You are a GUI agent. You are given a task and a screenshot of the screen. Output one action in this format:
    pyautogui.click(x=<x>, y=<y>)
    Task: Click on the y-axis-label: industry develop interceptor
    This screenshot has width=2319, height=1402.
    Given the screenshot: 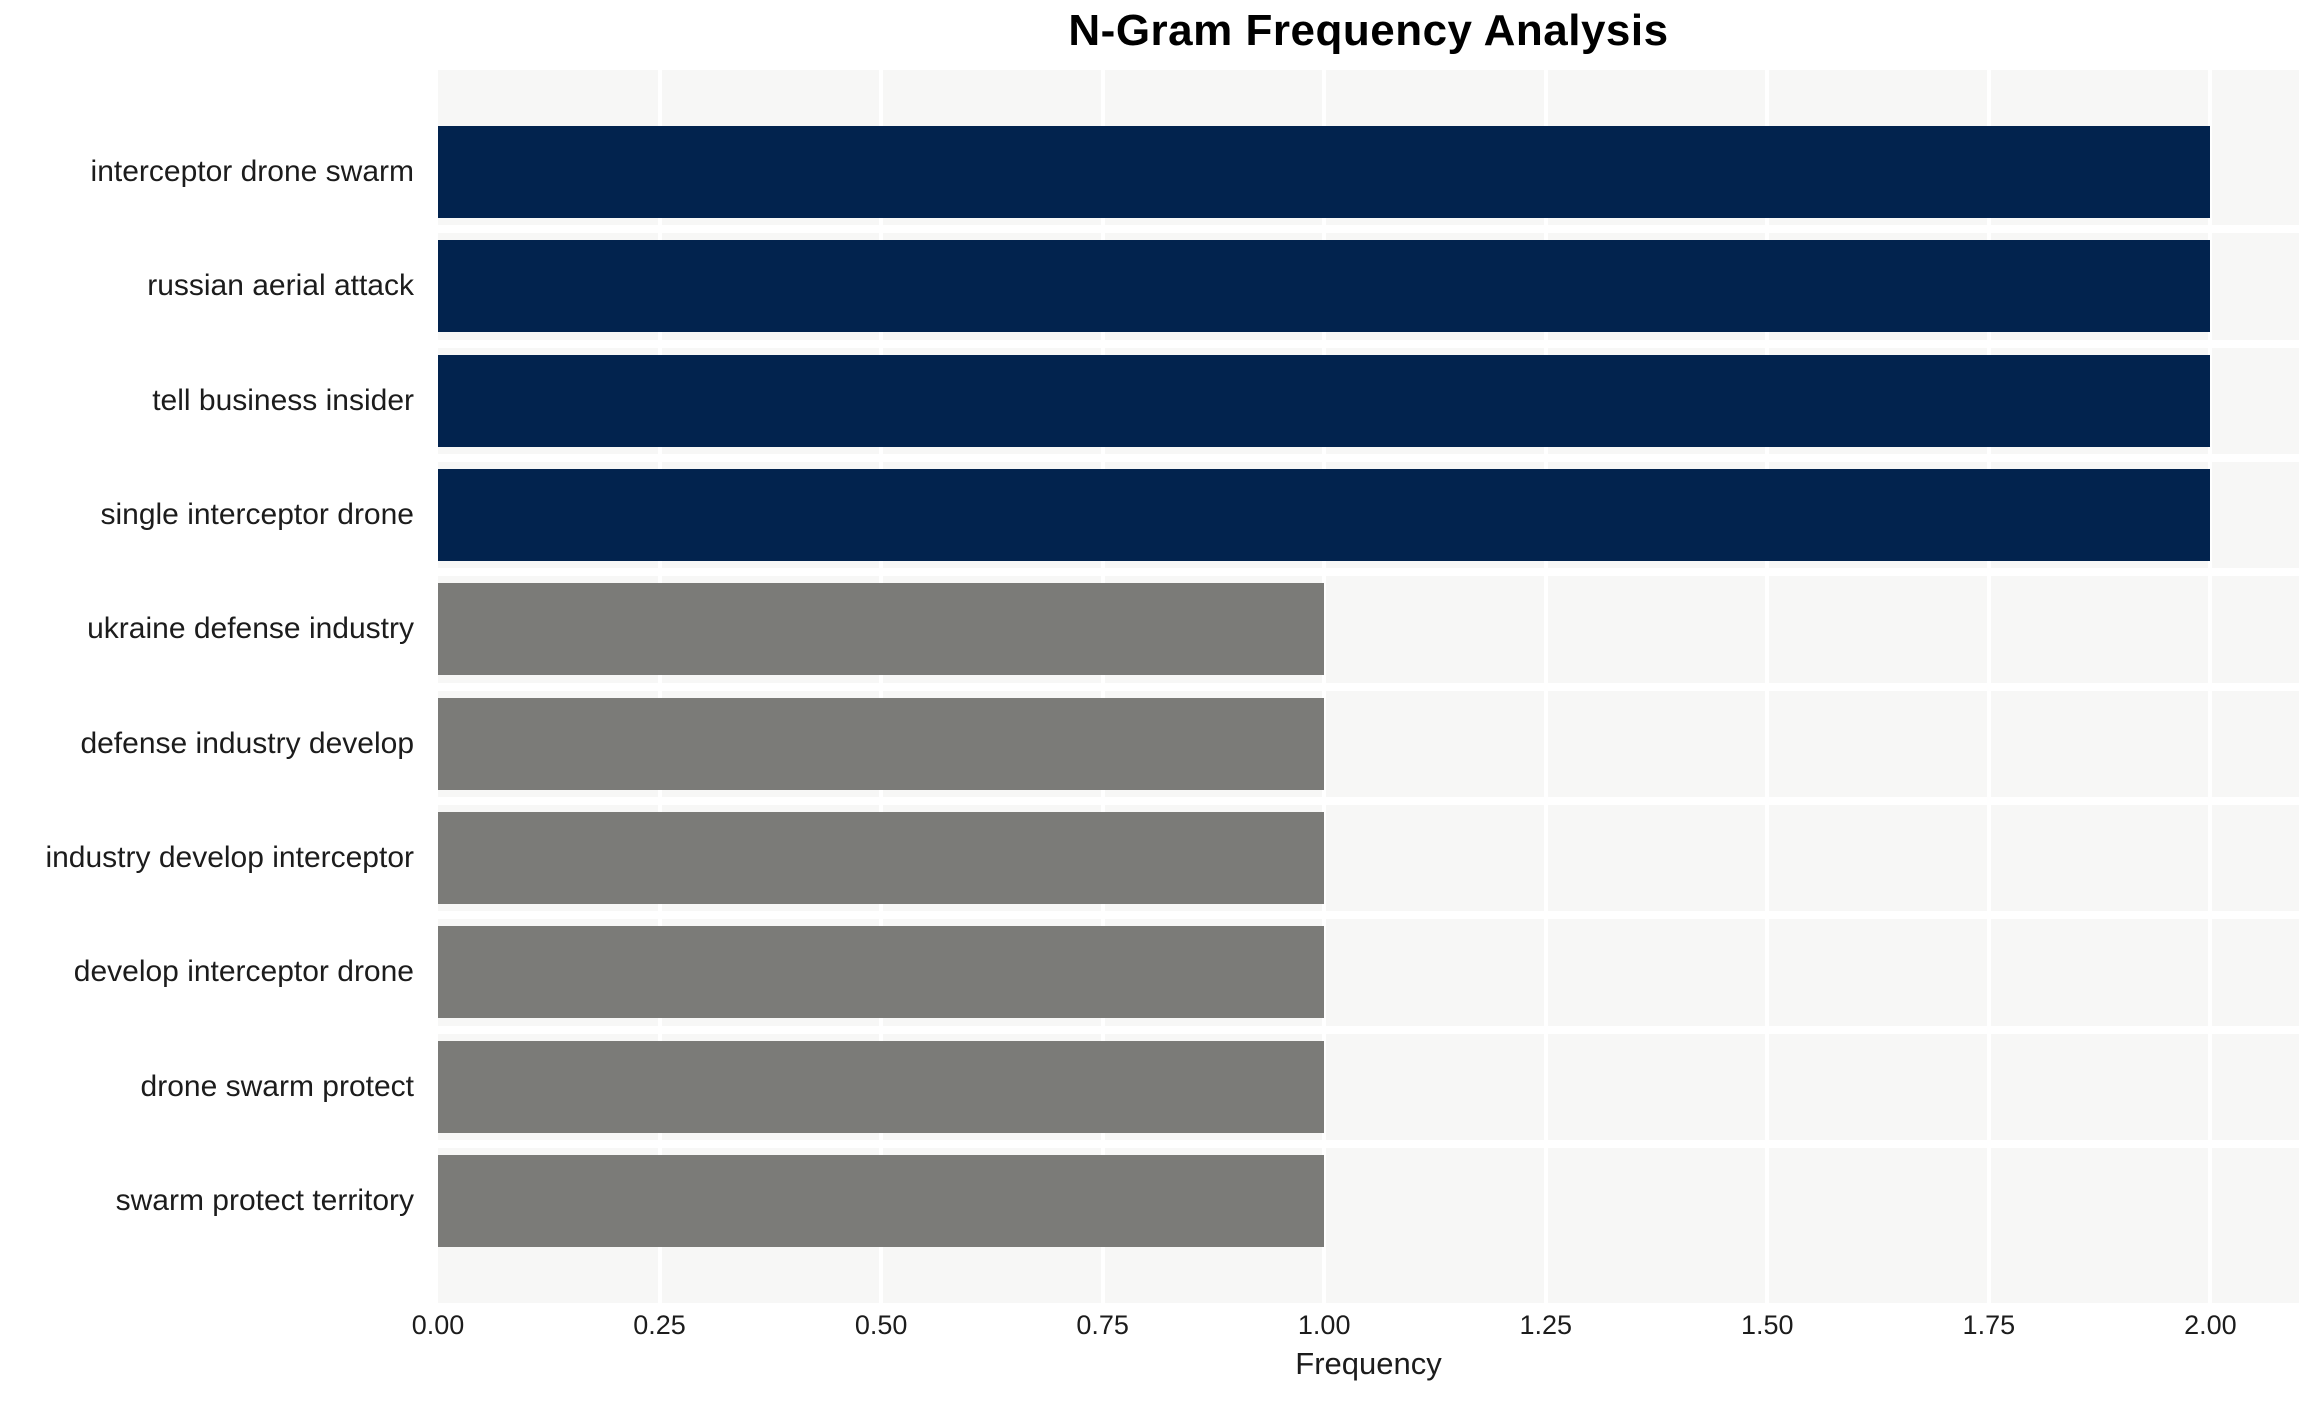 What is the action you would take?
    pyautogui.click(x=229, y=858)
    